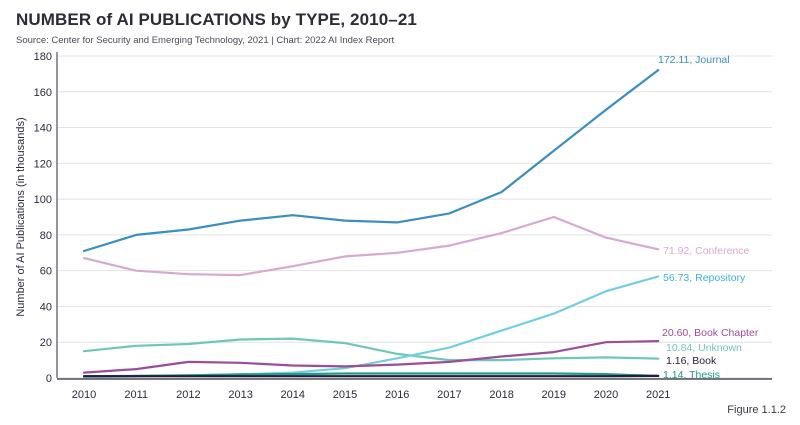  What do you see at coordinates (756, 410) in the screenshot?
I see `figure-number: Figure 1.1.2` at bounding box center [756, 410].